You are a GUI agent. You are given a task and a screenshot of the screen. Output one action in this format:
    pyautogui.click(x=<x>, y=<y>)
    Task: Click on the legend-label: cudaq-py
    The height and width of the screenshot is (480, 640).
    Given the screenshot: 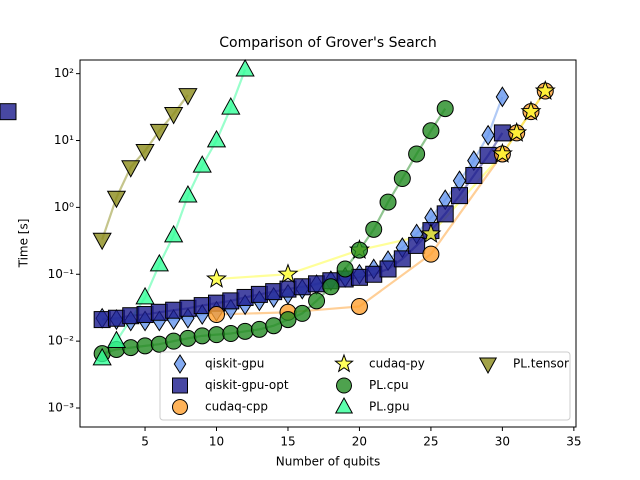 What is the action you would take?
    pyautogui.click(x=397, y=364)
    